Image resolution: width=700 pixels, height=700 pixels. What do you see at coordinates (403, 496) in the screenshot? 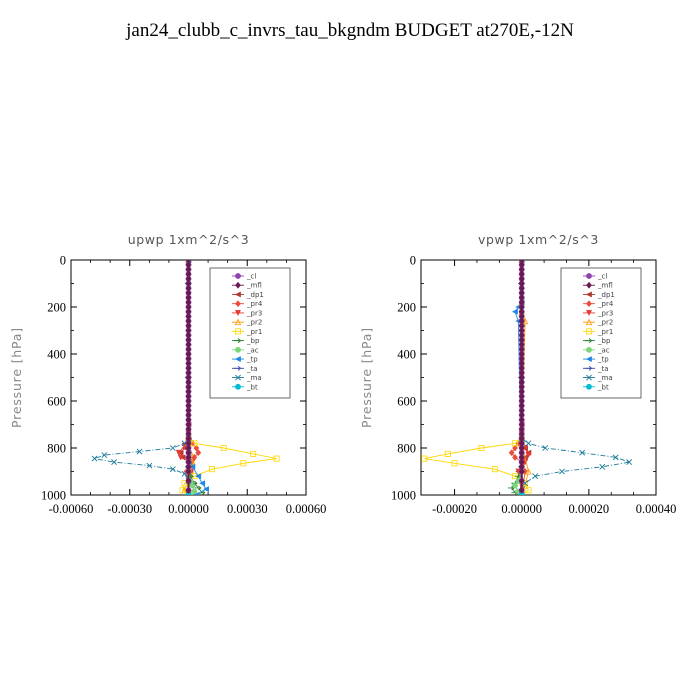
I see `y-tick-label: 1000` at bounding box center [403, 496].